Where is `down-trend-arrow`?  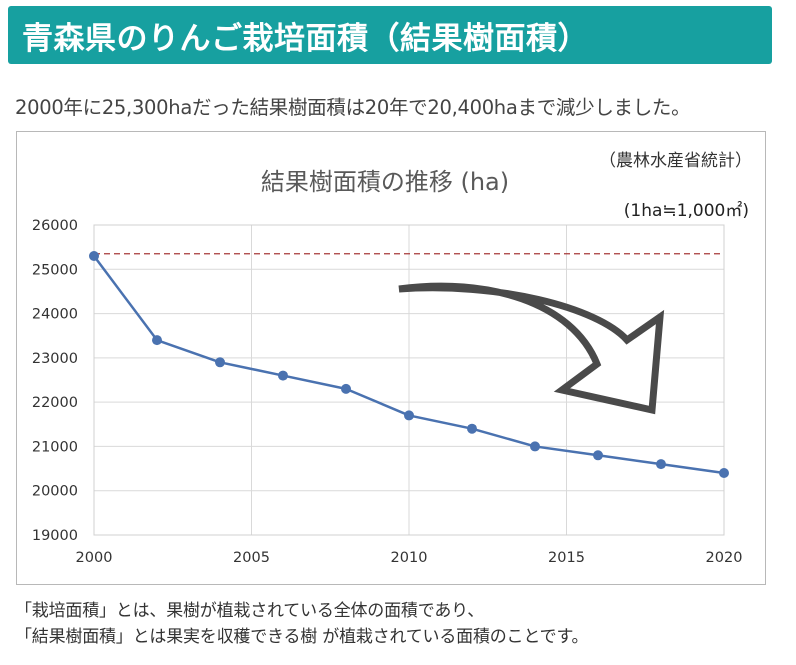
down-trend-arrow is located at coordinates (531, 348).